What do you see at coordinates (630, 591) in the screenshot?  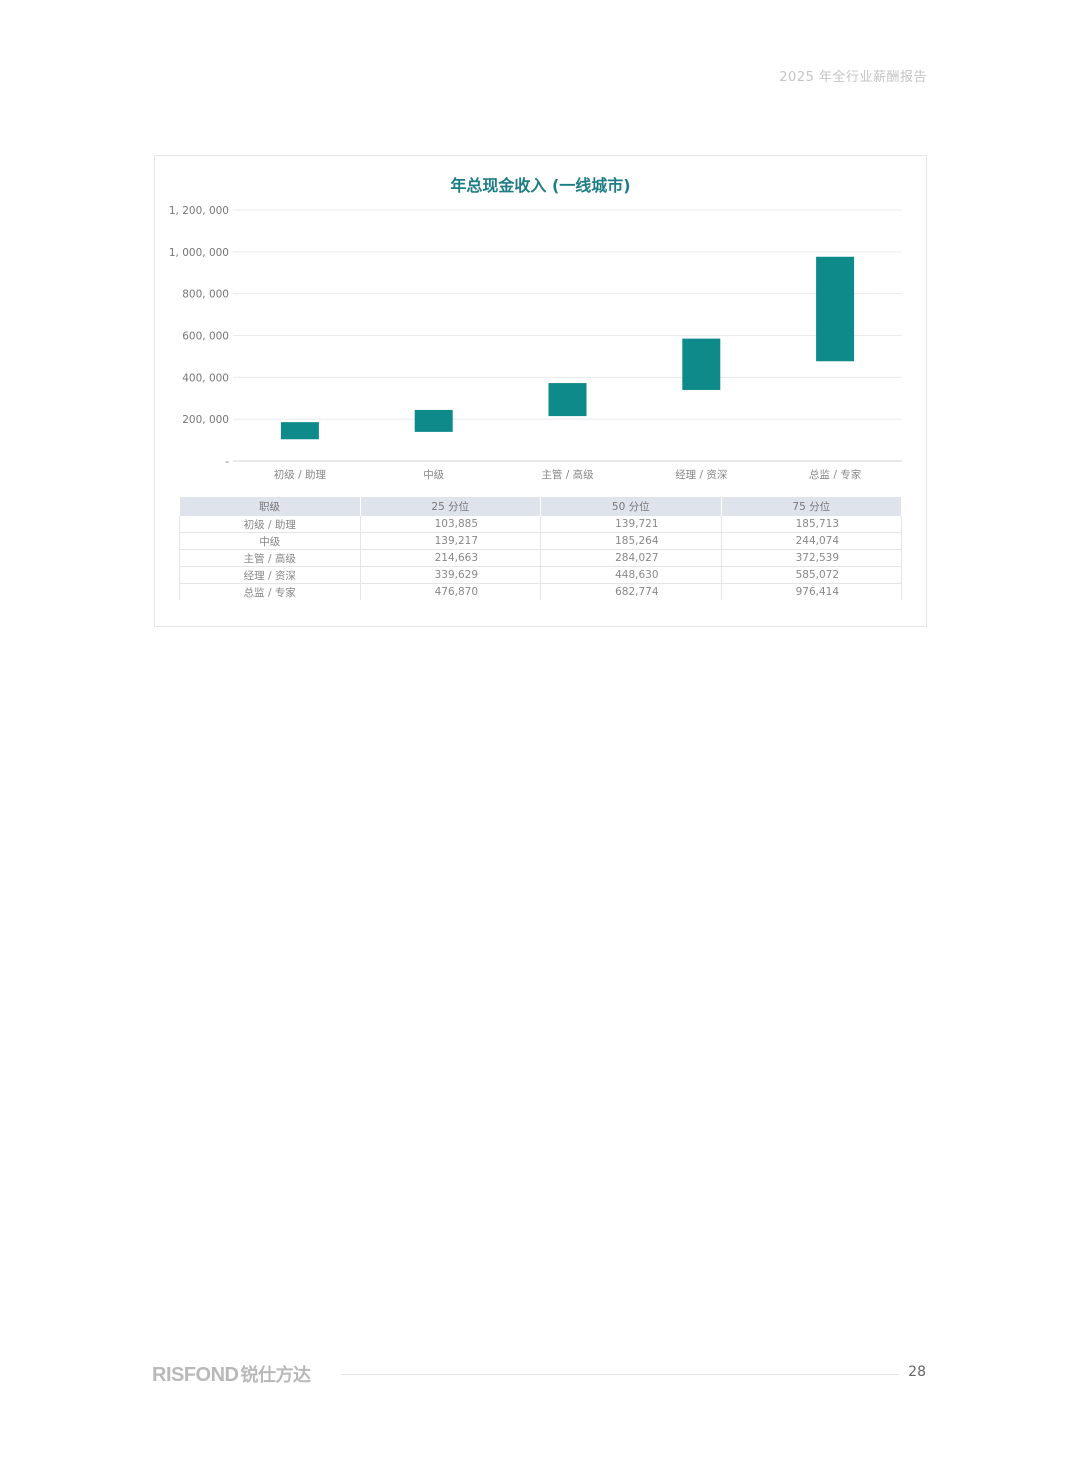 I see `table-cell-p50: 682,774` at bounding box center [630, 591].